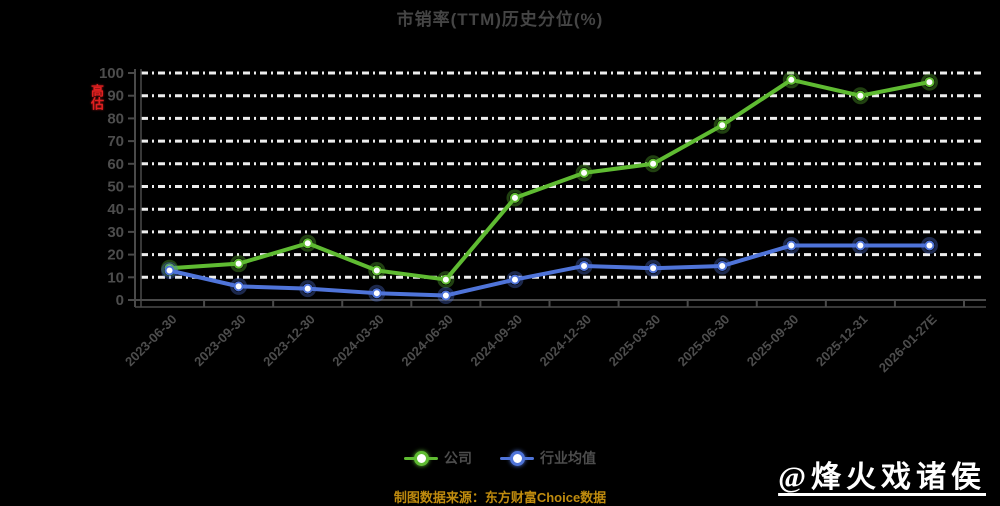  I want to click on legend: 公司 行业均值, so click(500, 458).